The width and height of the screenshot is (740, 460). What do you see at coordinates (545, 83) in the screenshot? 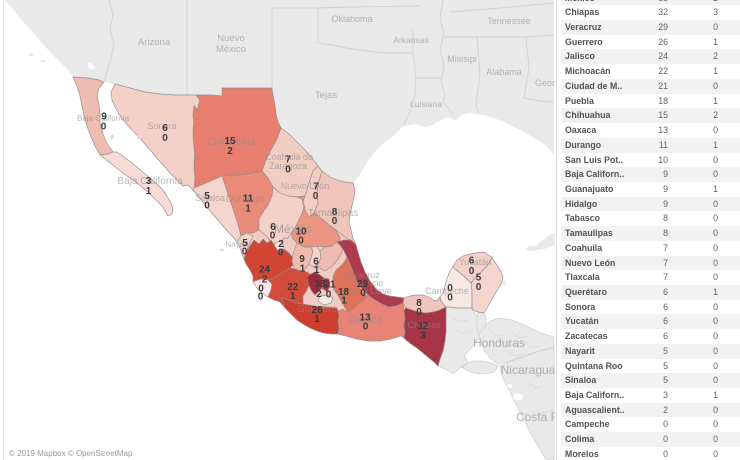
I see `svg-text: Geor` at bounding box center [545, 83].